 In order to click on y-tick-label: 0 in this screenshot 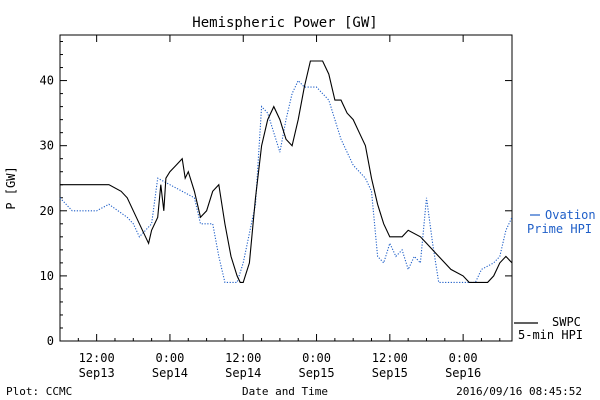, I will do `click(50, 341)`.